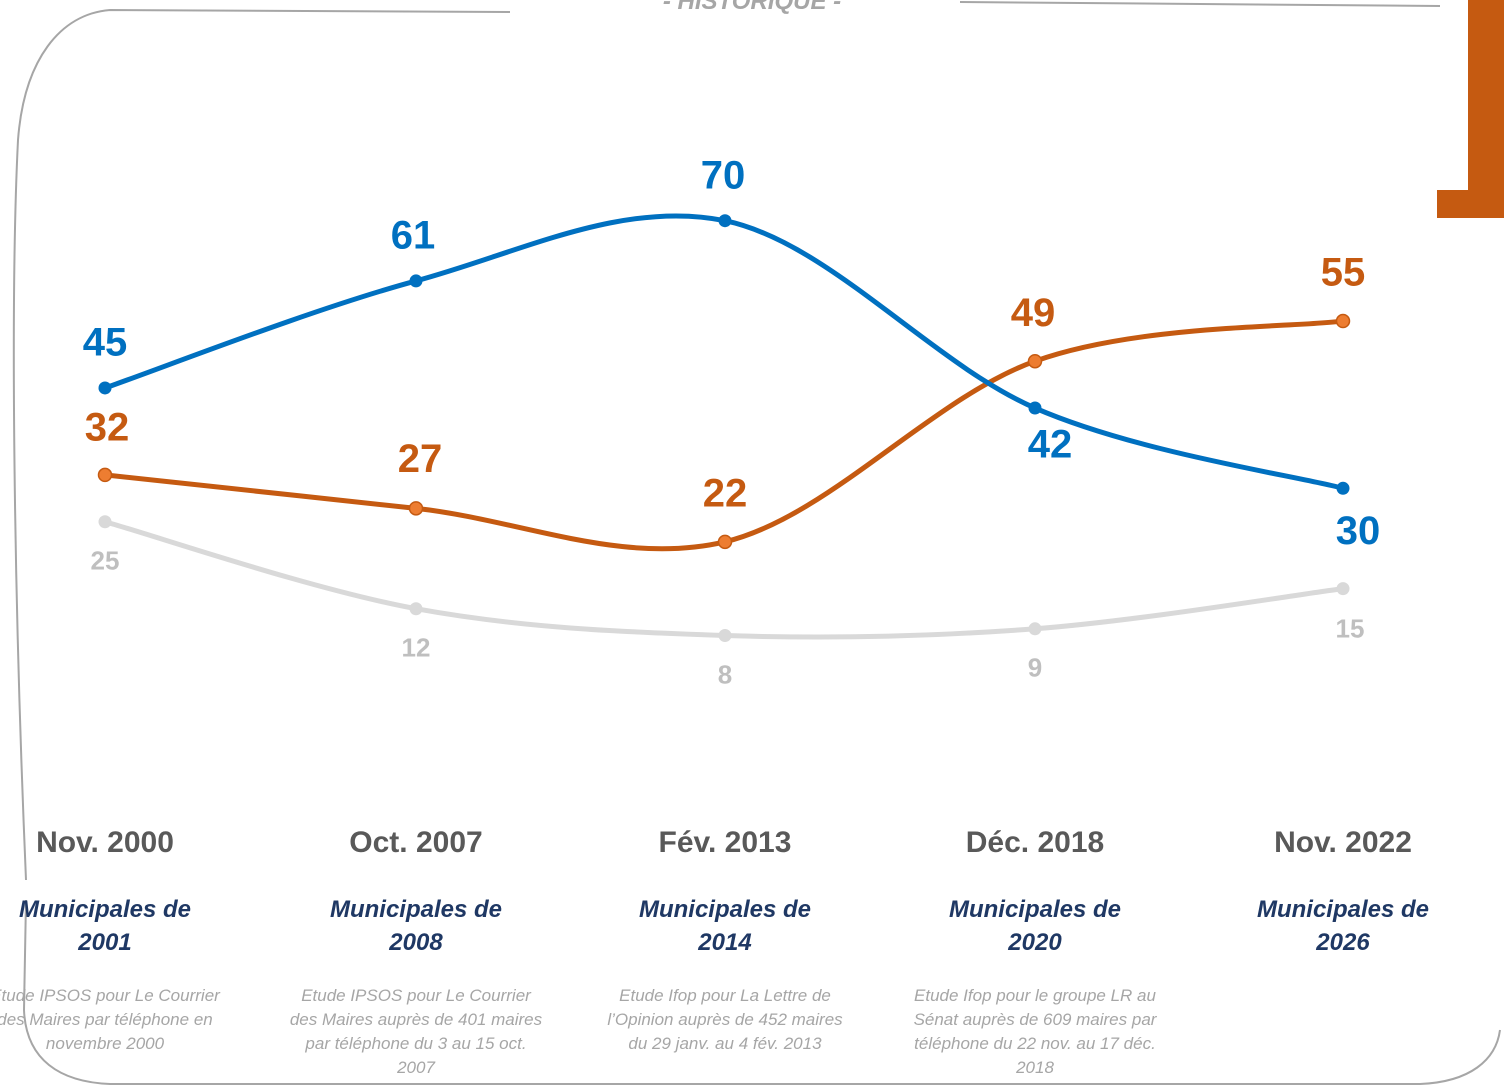 The width and height of the screenshot is (1504, 1088). Describe the element at coordinates (752, 7) in the screenshot. I see `chart-title: - HISTORIQUE -` at that location.